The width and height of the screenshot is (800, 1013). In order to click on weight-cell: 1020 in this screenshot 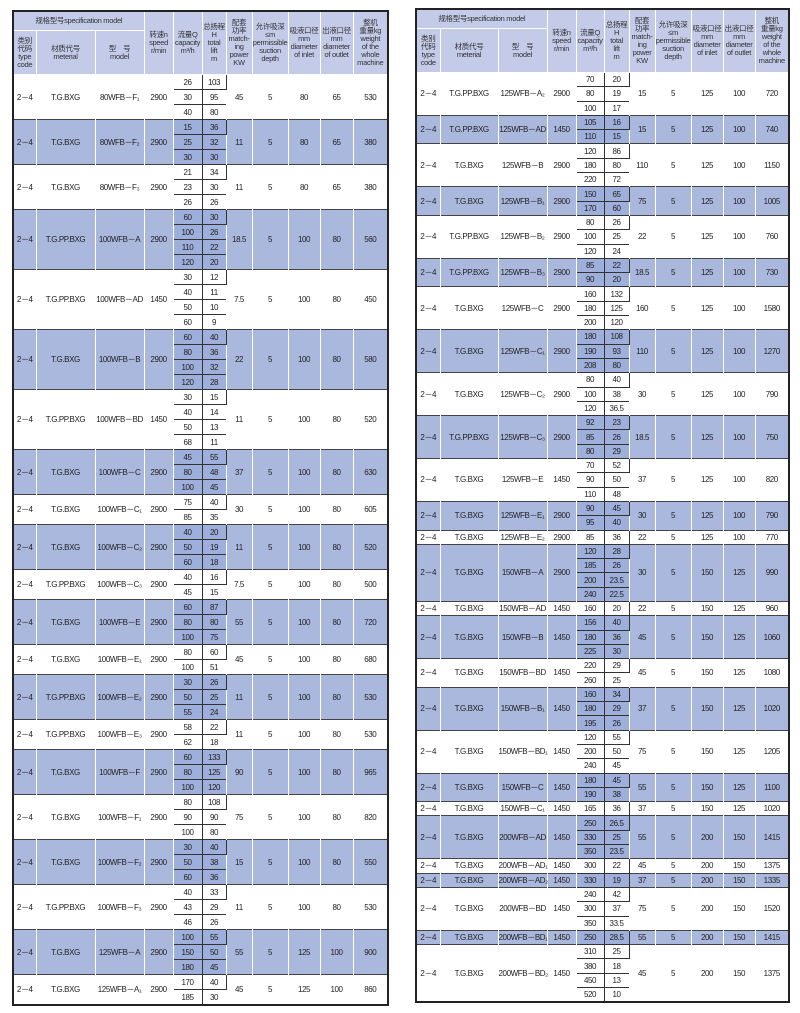, I will do `click(772, 808)`.